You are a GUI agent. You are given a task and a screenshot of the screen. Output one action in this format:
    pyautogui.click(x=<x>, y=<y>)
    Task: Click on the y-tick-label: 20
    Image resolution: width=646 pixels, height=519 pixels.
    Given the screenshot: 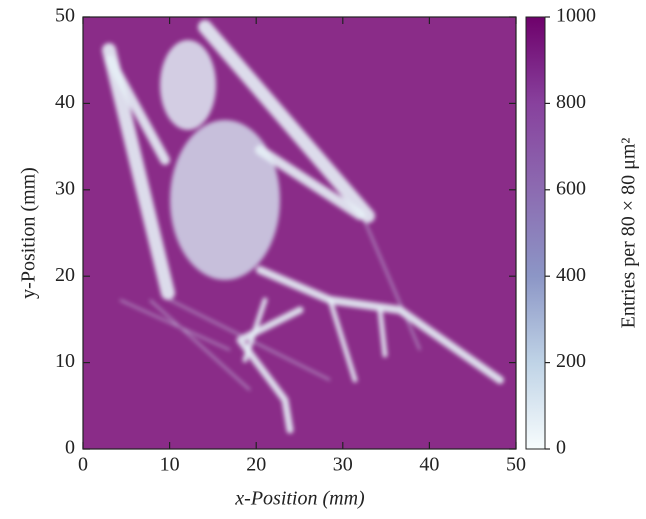 What is the action you would take?
    pyautogui.click(x=65, y=275)
    